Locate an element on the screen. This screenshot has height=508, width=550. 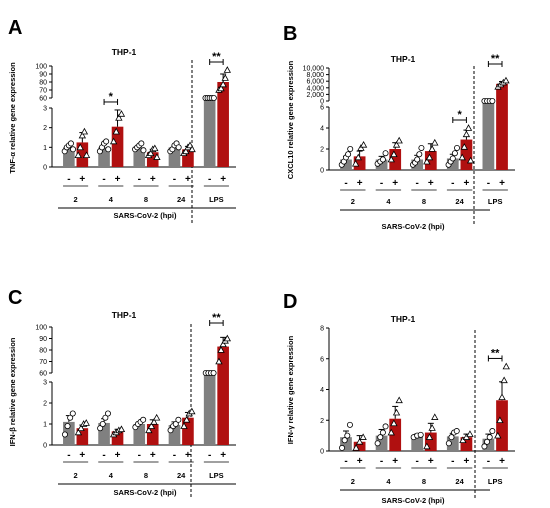
panel-title: THP-1 is located at coordinates (403, 59).